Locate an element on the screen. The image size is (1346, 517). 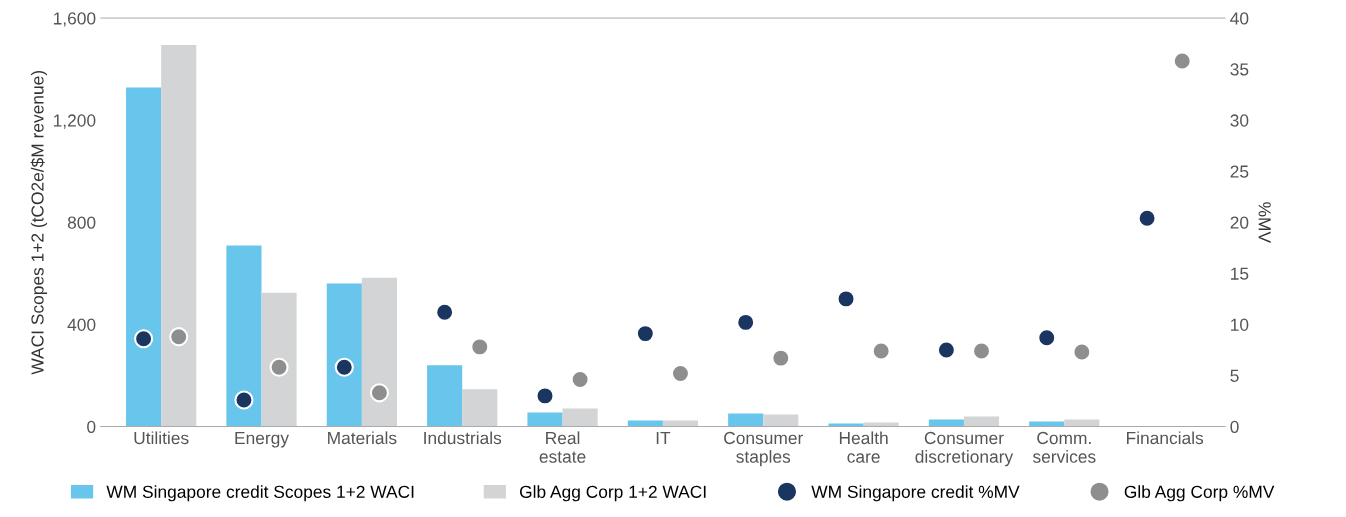
y2-tick-label: 35 is located at coordinates (1239, 69).